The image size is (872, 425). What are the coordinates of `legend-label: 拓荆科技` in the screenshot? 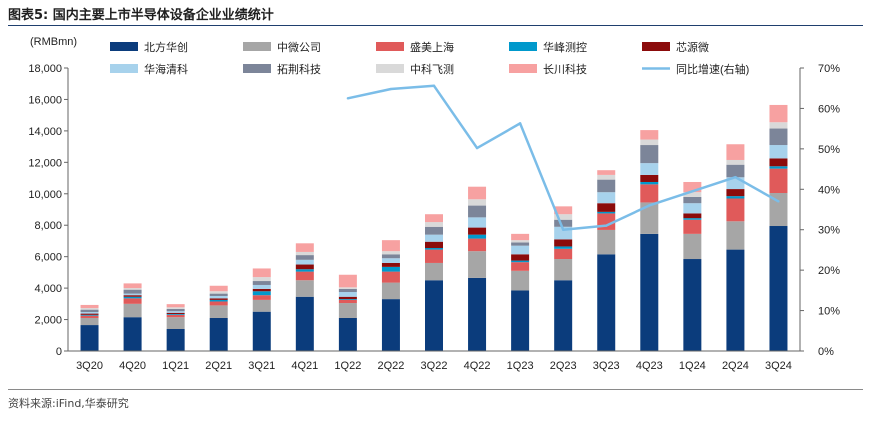 It's located at (299, 69).